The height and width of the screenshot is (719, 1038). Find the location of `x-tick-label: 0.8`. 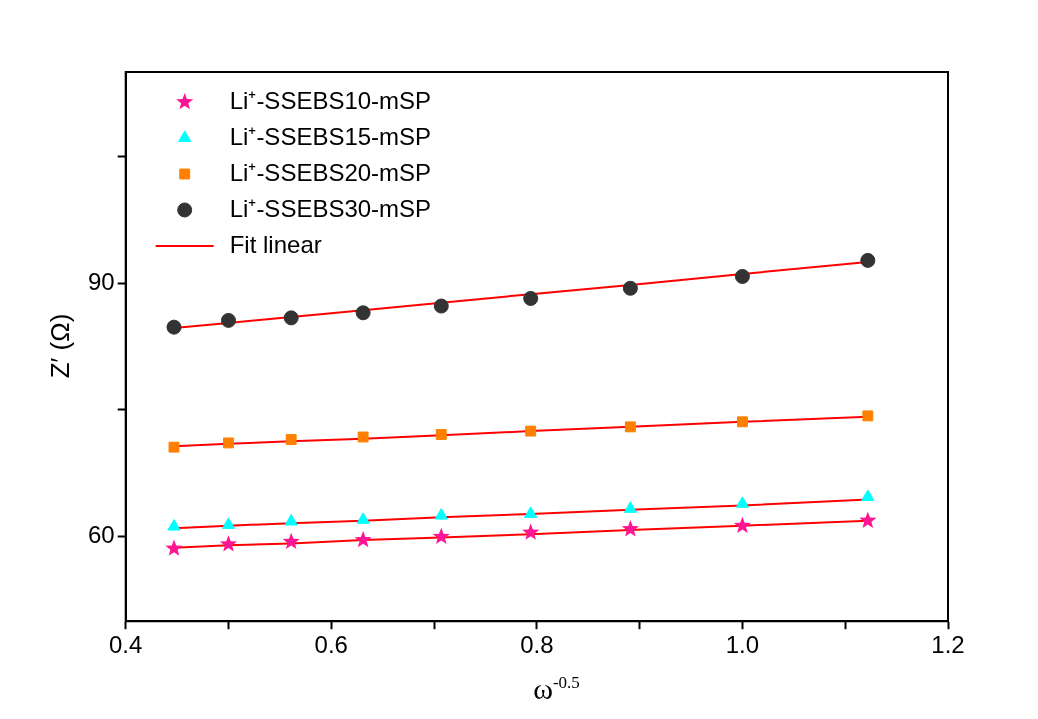

x-tick-label: 0.8 is located at coordinates (537, 645).